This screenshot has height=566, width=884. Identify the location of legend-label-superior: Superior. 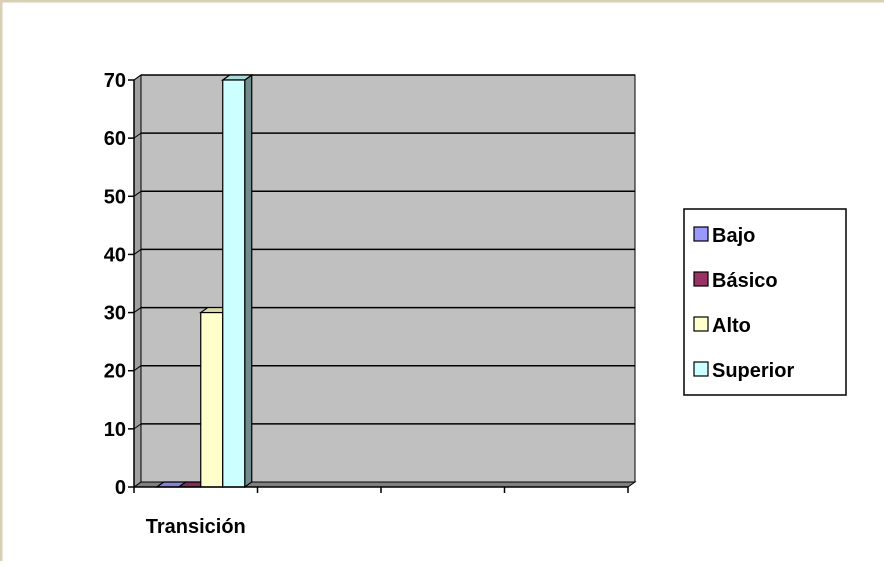
(753, 371).